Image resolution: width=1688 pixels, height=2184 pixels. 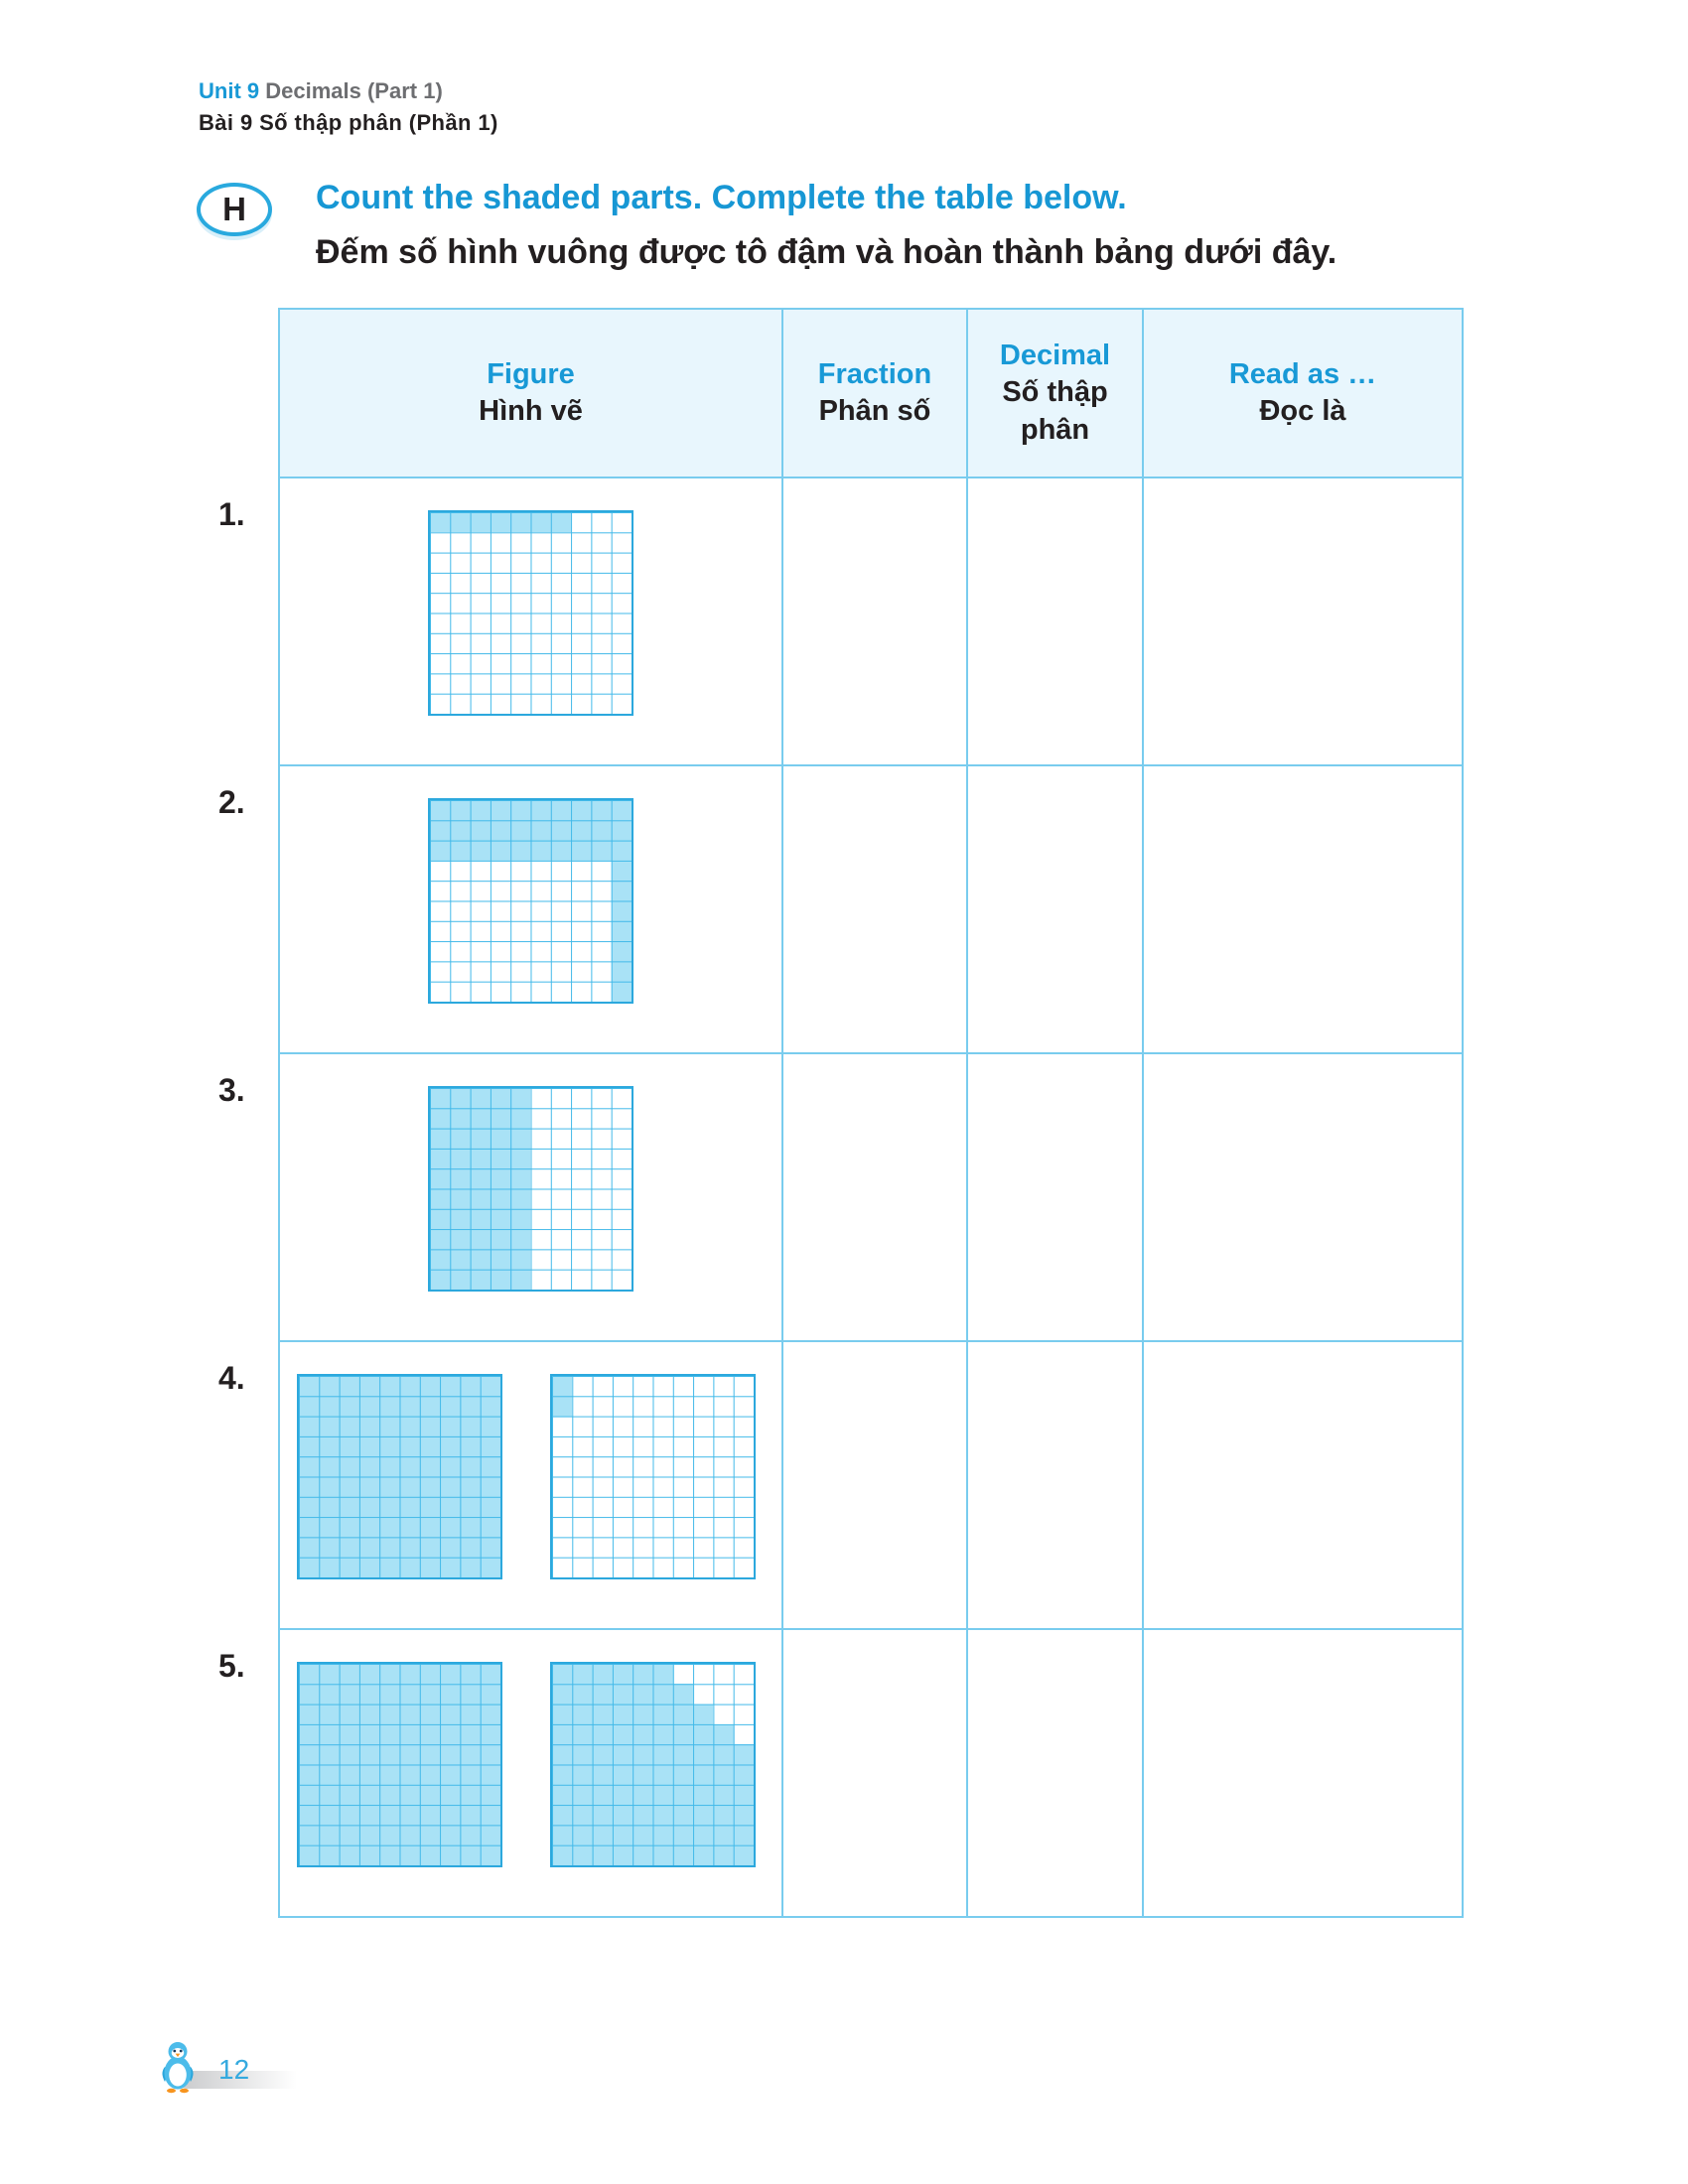 What do you see at coordinates (500, 1197) in the screenshot?
I see `figure-cell: 3.` at bounding box center [500, 1197].